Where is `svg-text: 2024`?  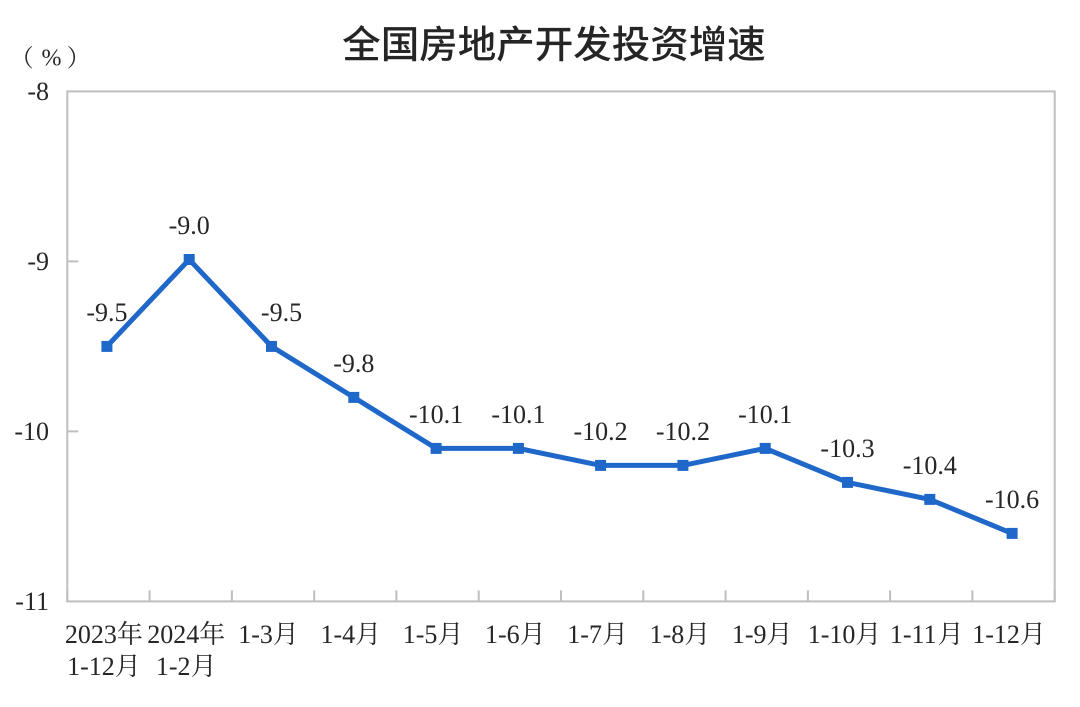
svg-text: 2024 is located at coordinates (173, 634).